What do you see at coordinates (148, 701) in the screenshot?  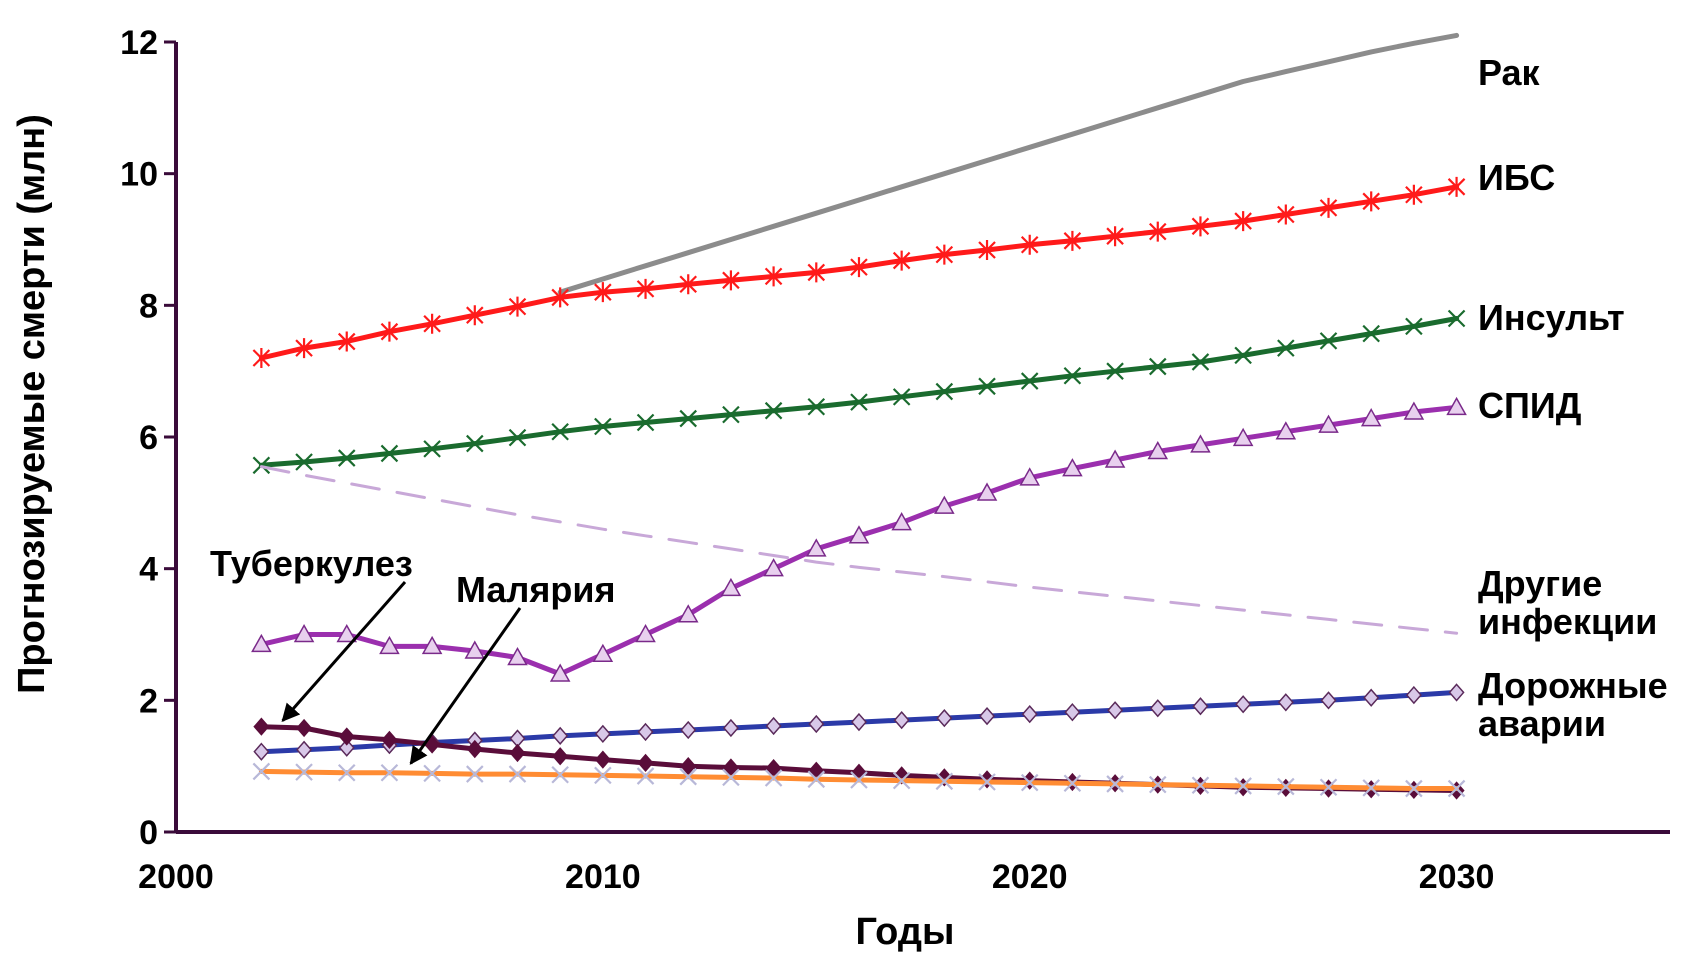 I see `y-tick-label: 2` at bounding box center [148, 701].